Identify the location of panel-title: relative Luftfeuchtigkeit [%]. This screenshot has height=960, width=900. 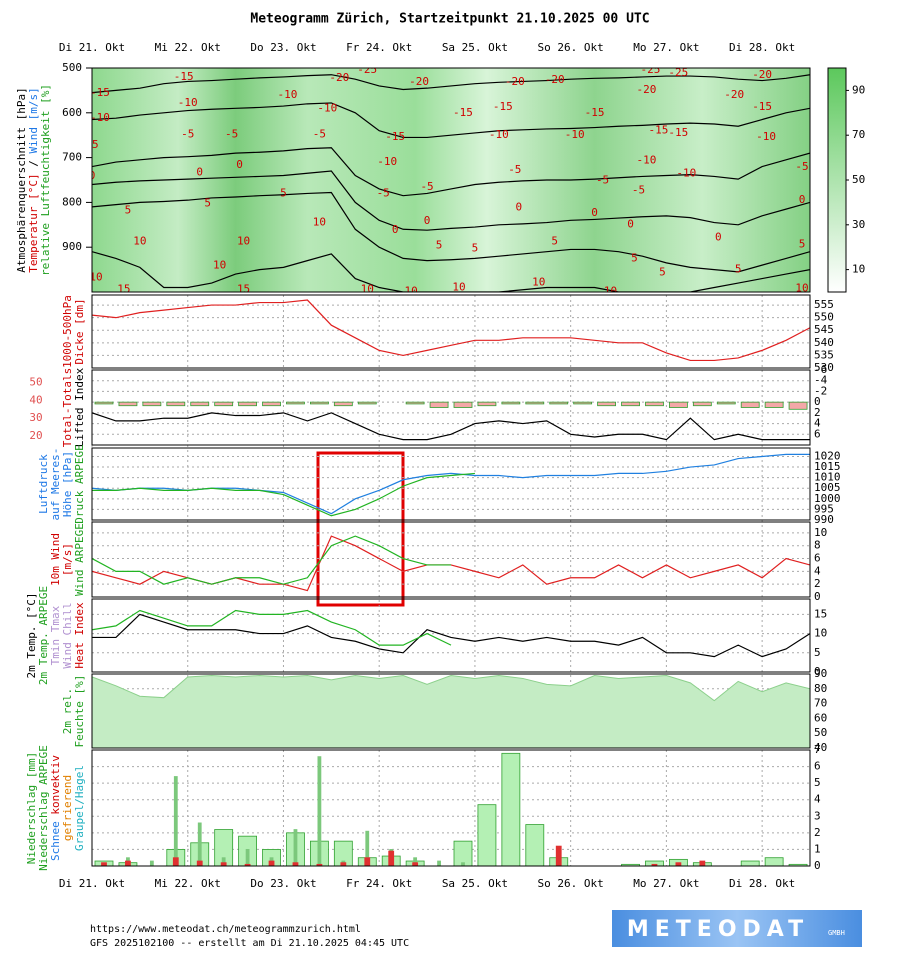
(45, 180).